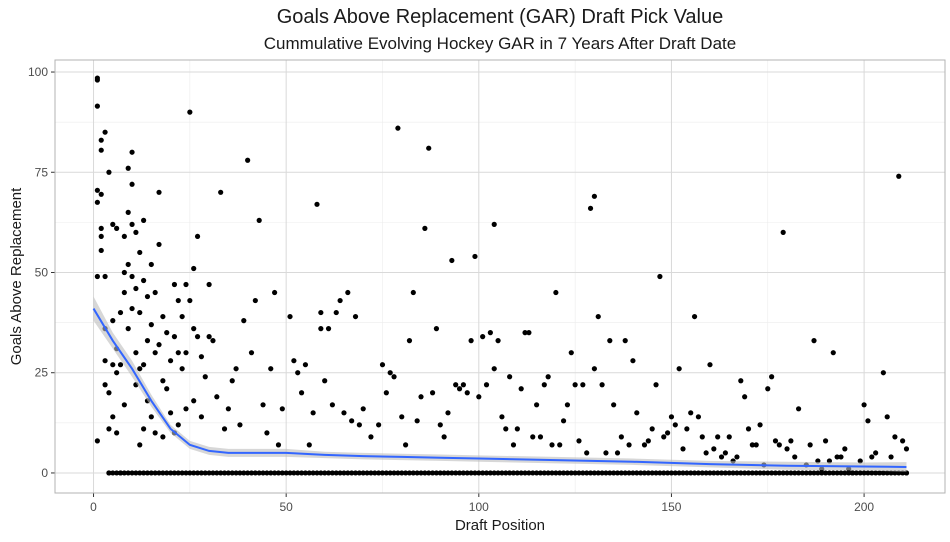 Image resolution: width=950 pixels, height=542 pixels. Describe the element at coordinates (286, 507) in the screenshot. I see `x-tick-label: 50` at that location.